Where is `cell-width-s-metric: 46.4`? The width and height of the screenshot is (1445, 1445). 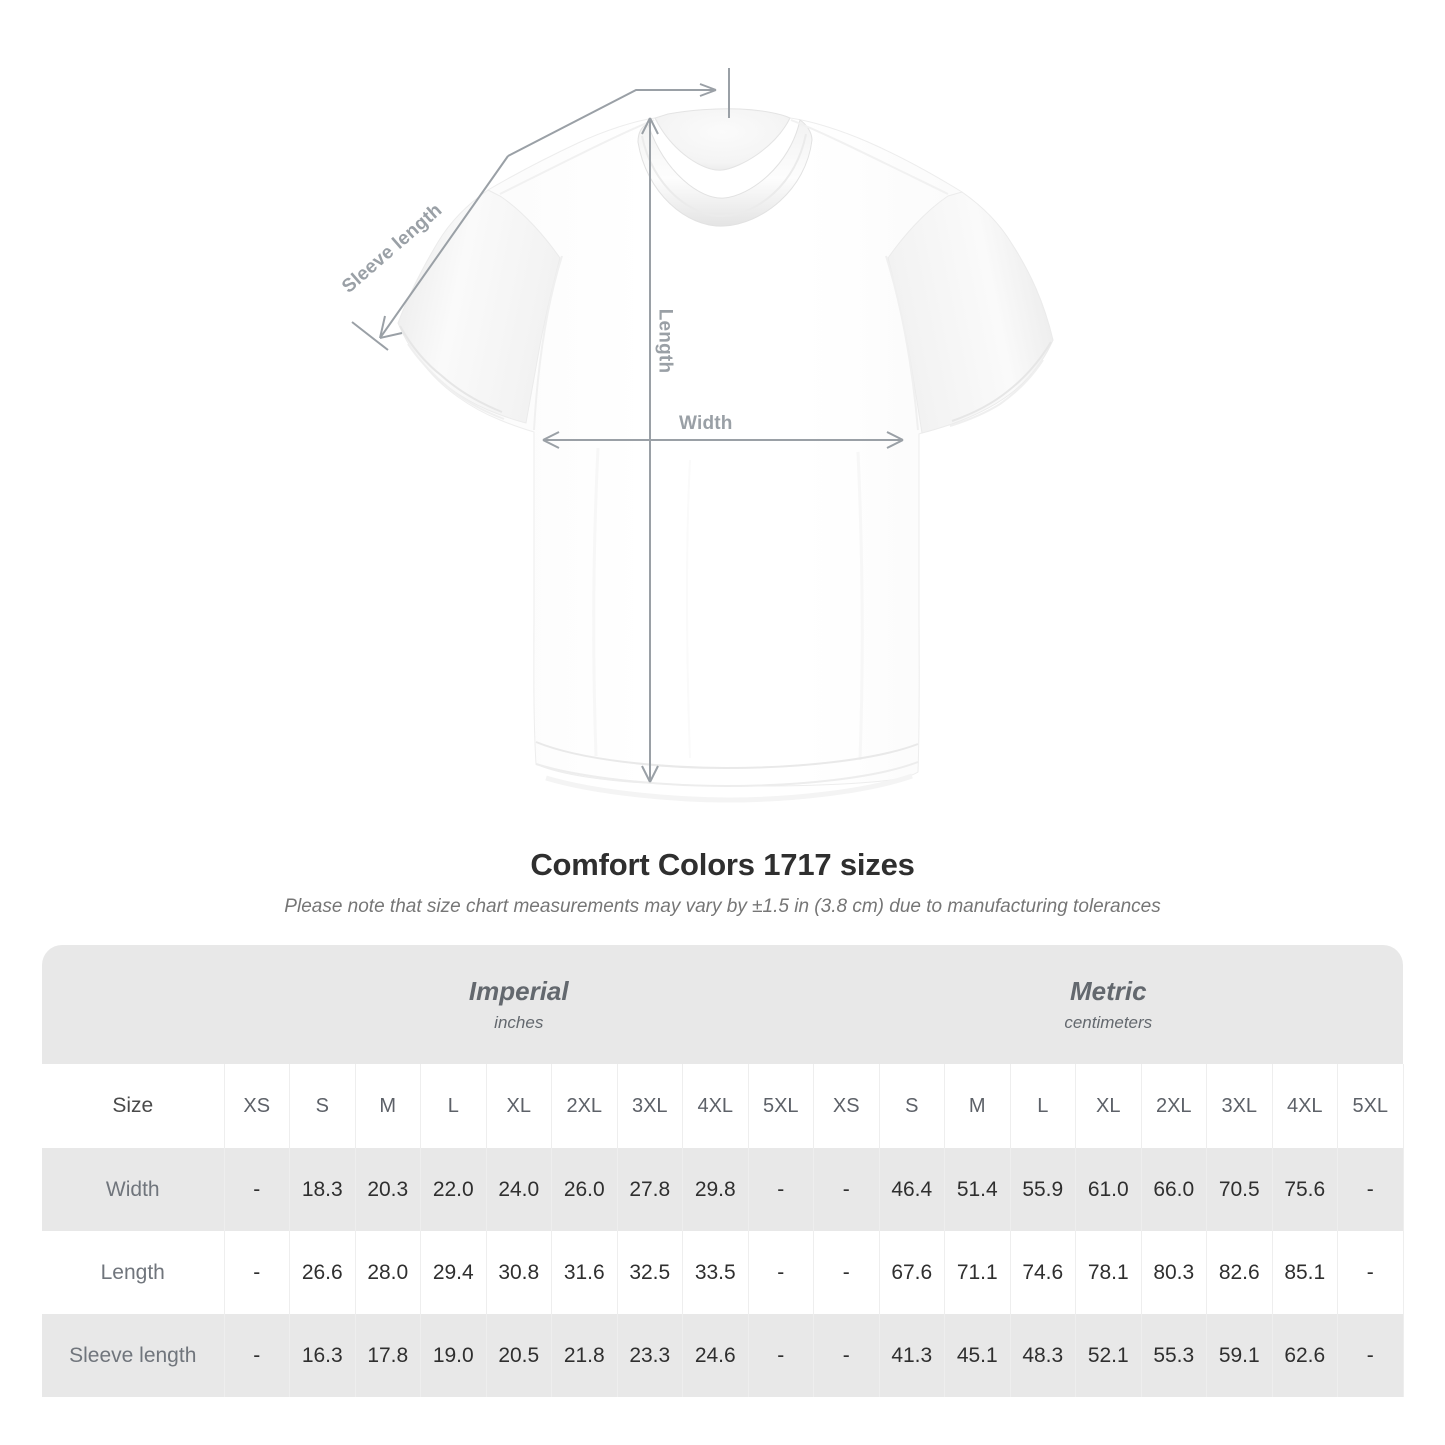 cell-width-s-metric: 46.4 is located at coordinates (912, 1189).